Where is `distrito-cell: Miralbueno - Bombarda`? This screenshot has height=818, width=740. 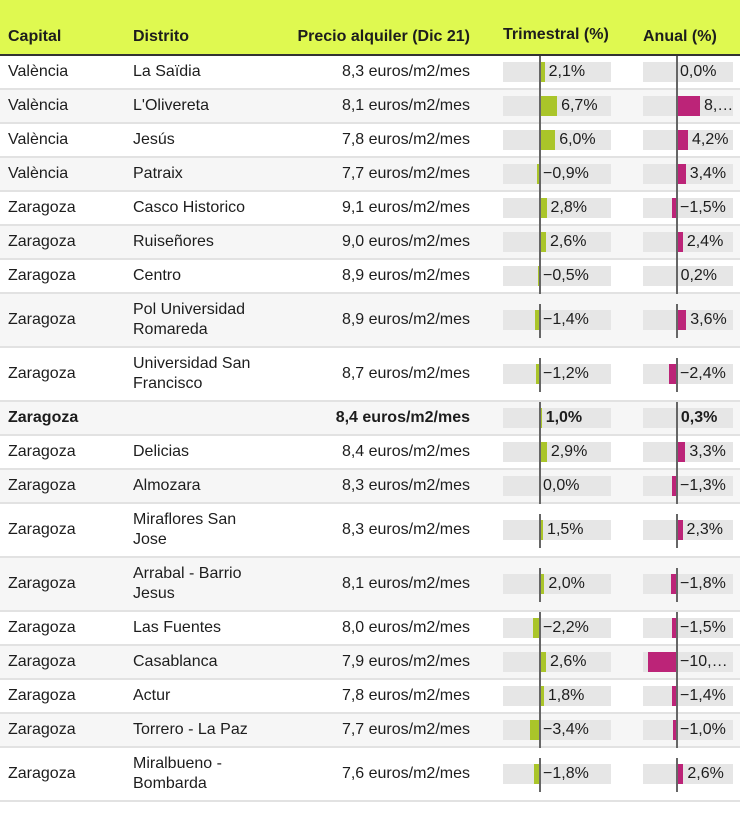
distrito-cell: Miralbueno - Bombarda is located at coordinates (198, 774).